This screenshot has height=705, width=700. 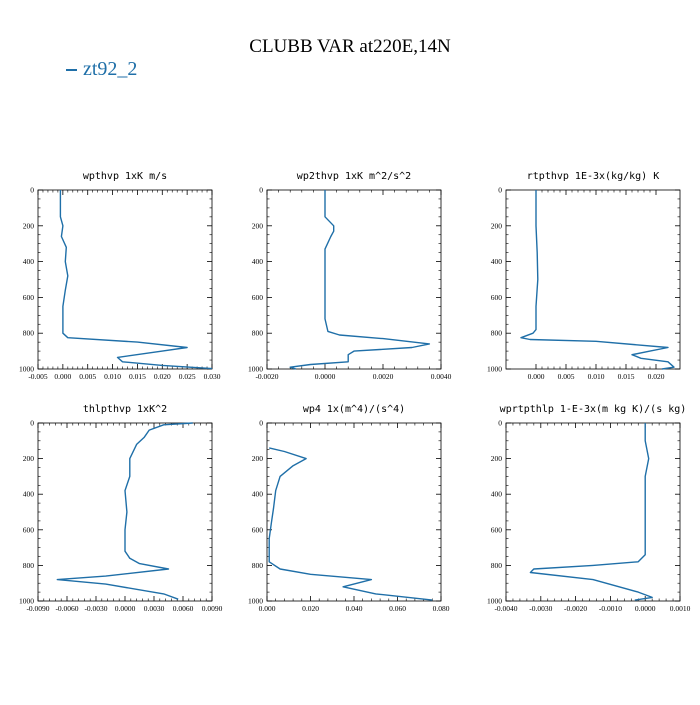 What do you see at coordinates (110, 69) in the screenshot?
I see `legend-label: zt92_2` at bounding box center [110, 69].